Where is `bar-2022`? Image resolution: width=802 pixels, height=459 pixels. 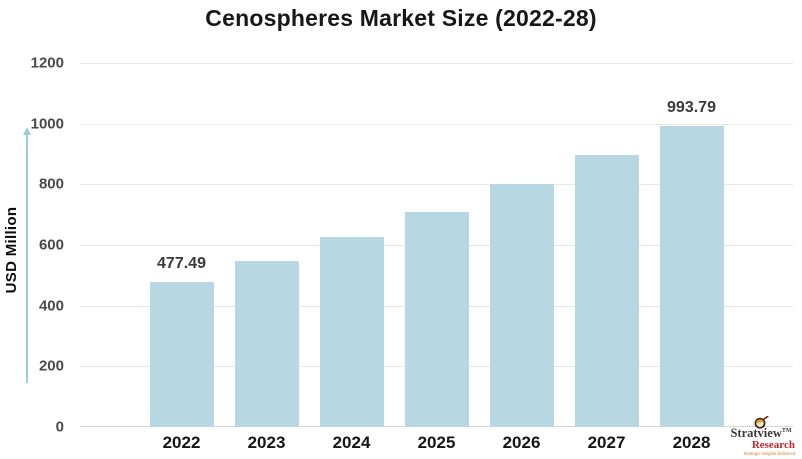
bar-2022 is located at coordinates (181, 354).